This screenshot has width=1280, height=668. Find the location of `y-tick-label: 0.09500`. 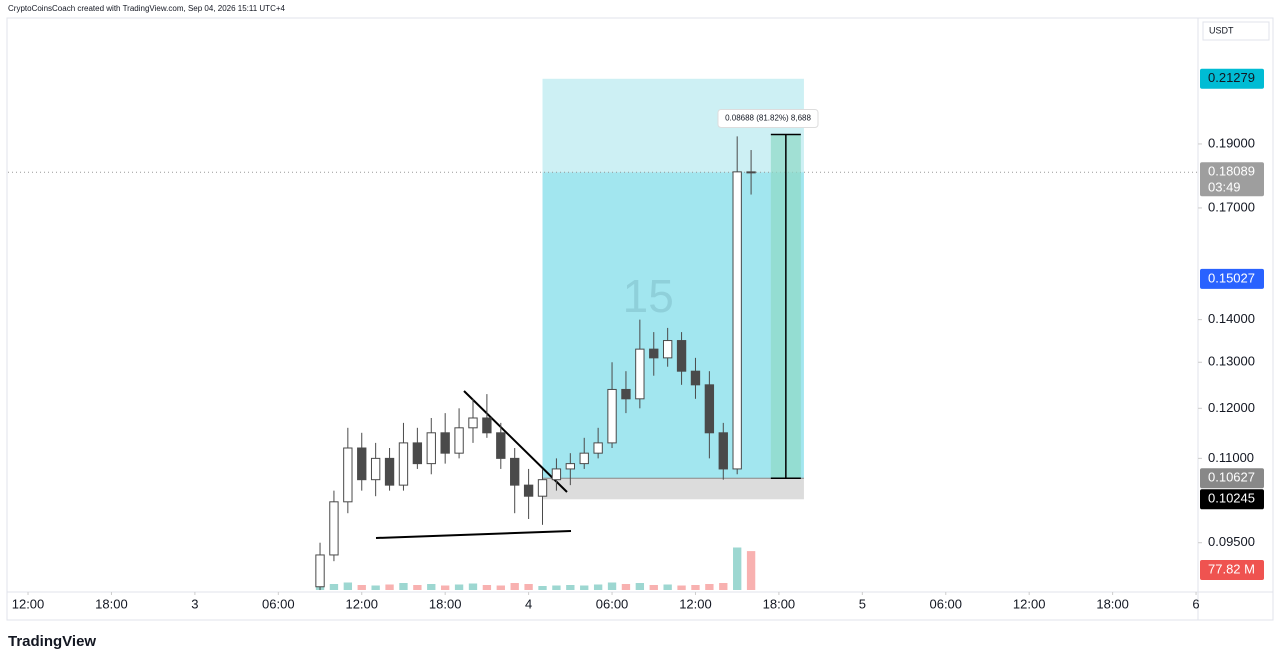

y-tick-label: 0.09500 is located at coordinates (1231, 541).